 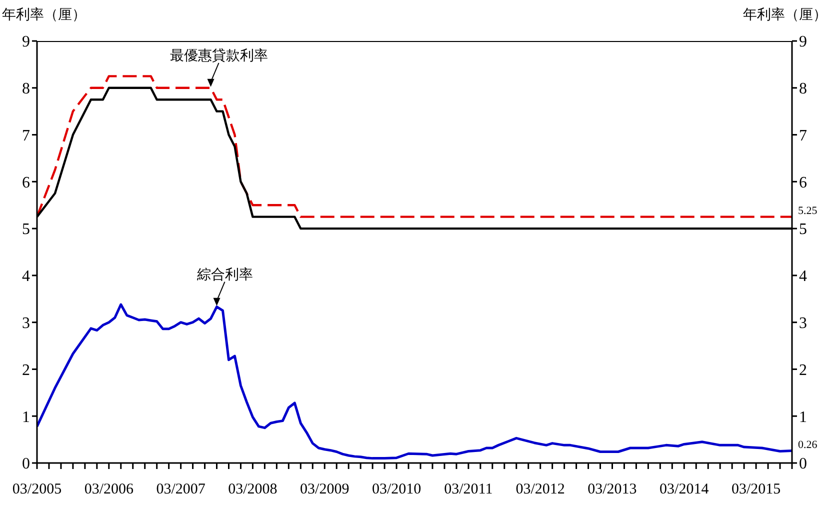 What do you see at coordinates (803, 89) in the screenshot?
I see `y2-tick-label: 8` at bounding box center [803, 89].